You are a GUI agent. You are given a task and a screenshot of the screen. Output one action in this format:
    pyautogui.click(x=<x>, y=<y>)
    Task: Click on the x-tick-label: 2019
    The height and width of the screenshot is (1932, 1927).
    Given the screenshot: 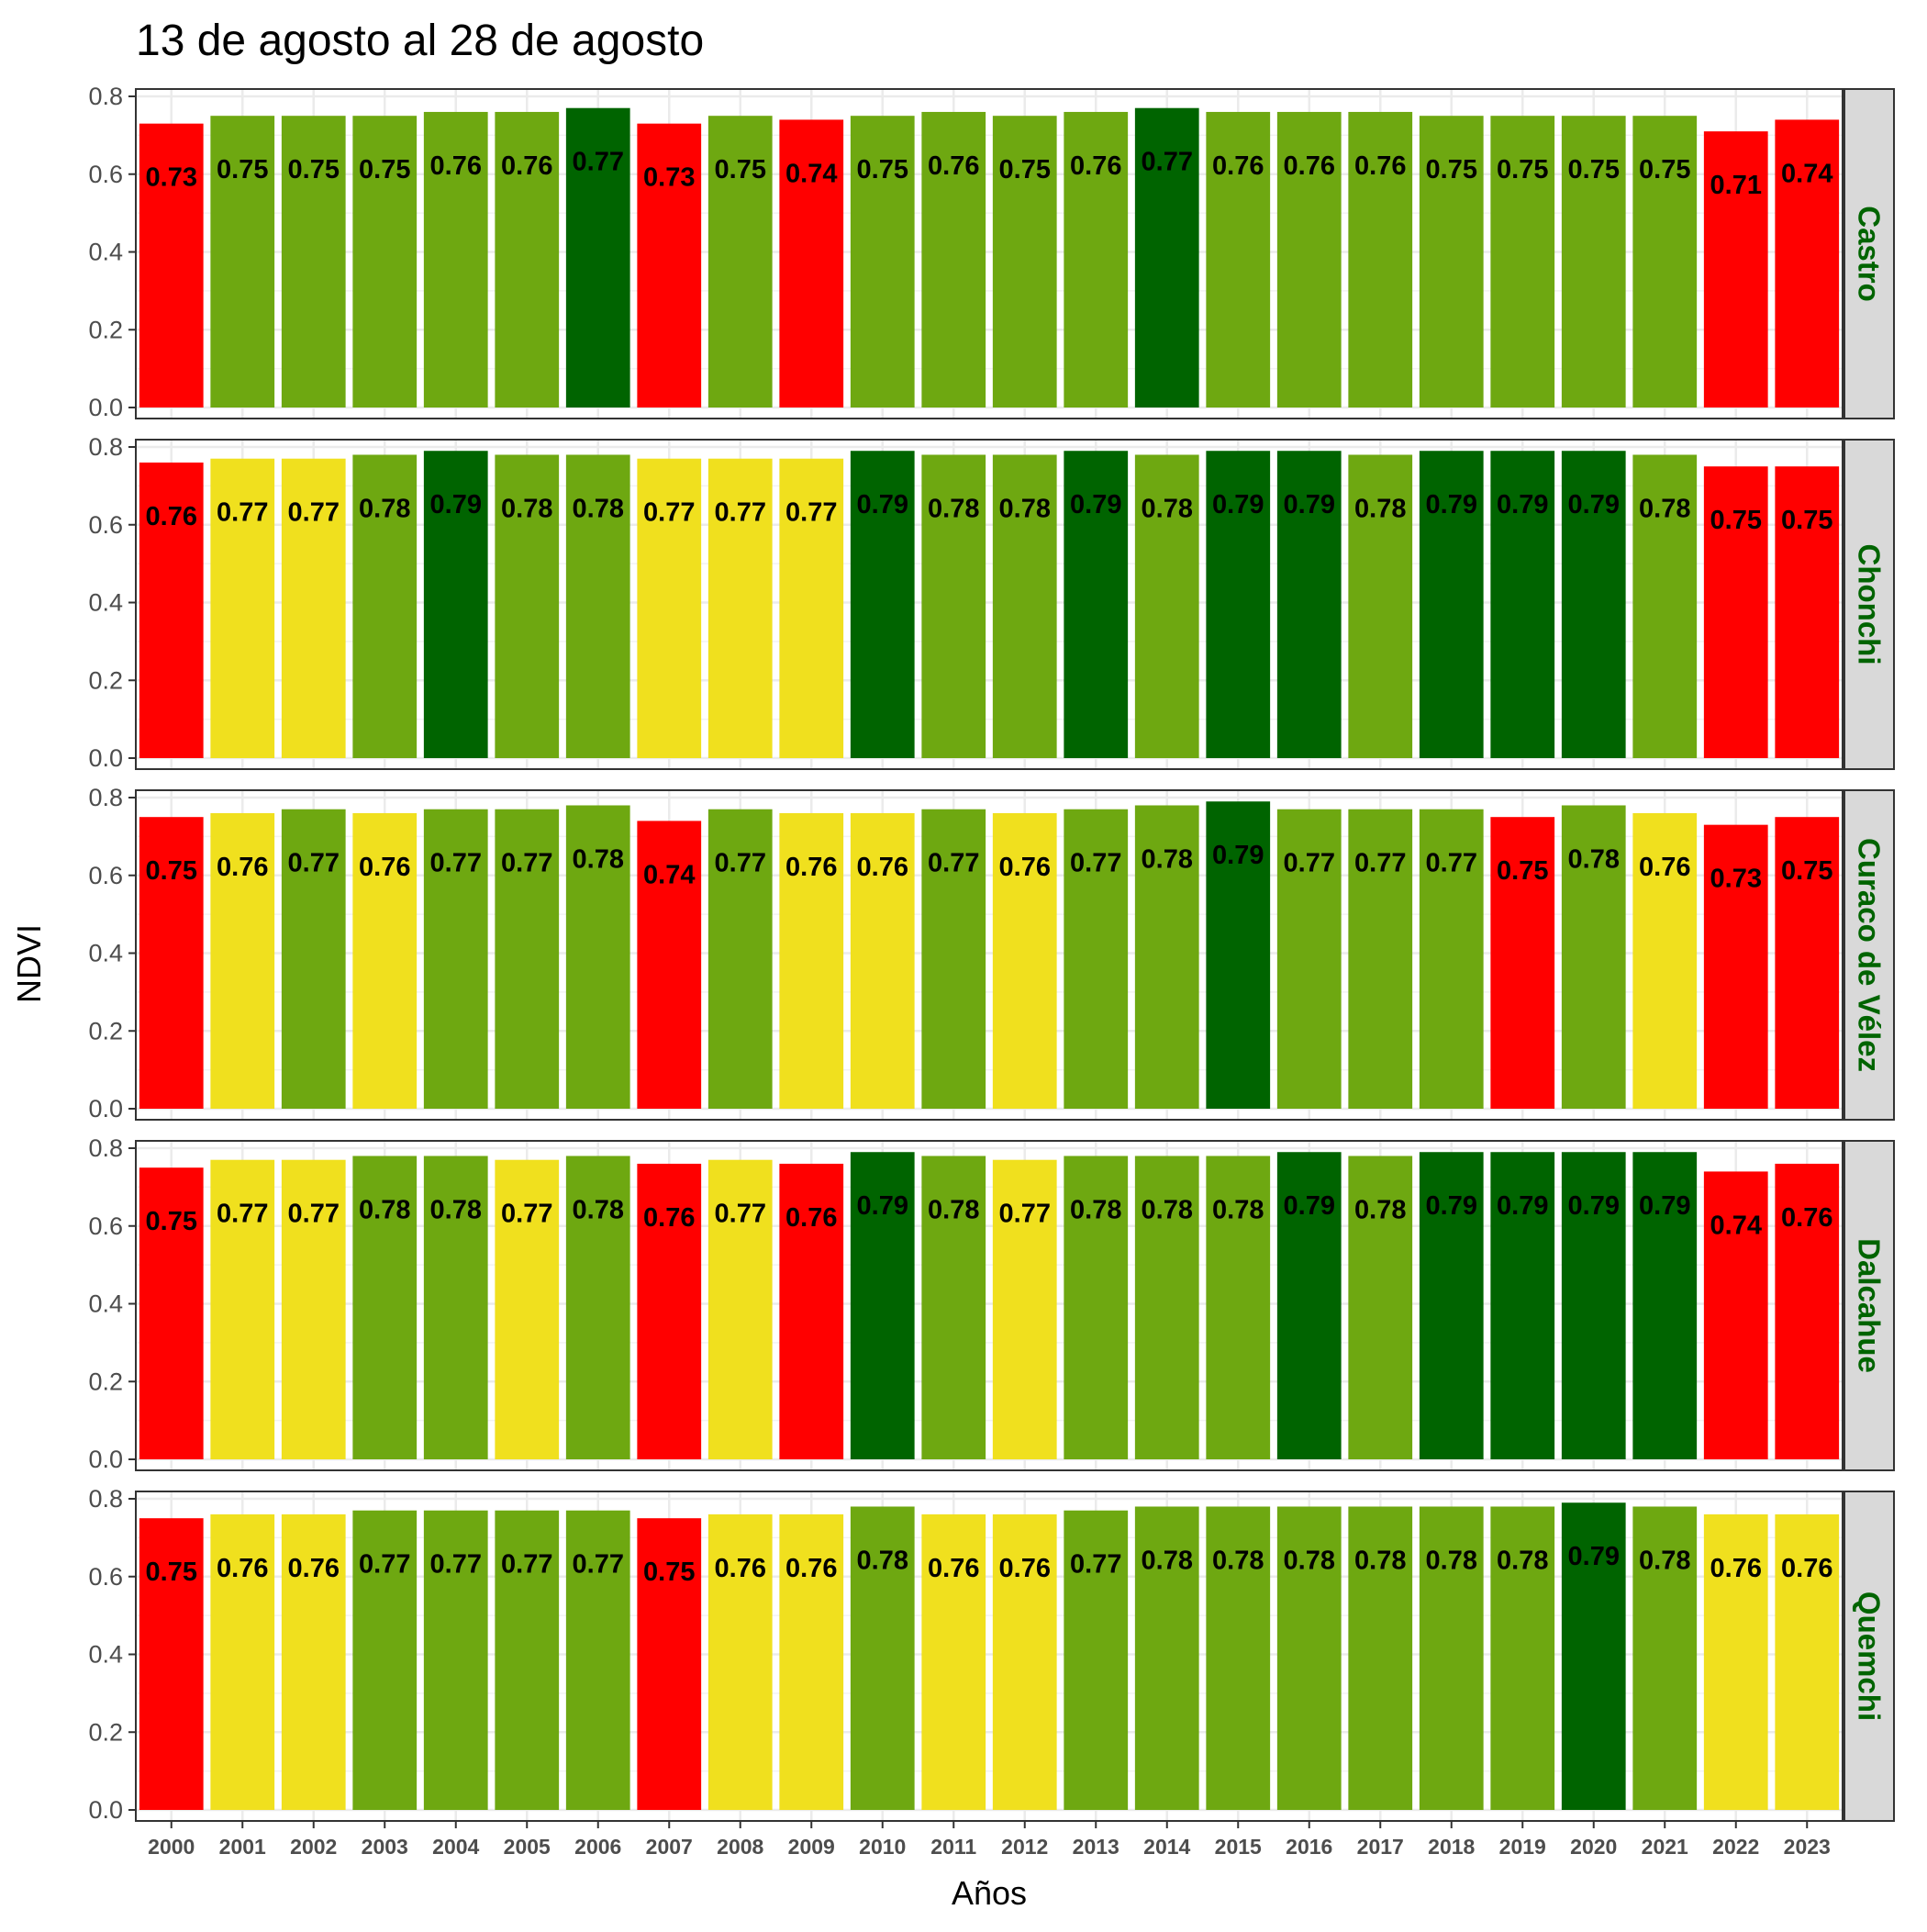 What is the action you would take?
    pyautogui.click(x=1522, y=1847)
    